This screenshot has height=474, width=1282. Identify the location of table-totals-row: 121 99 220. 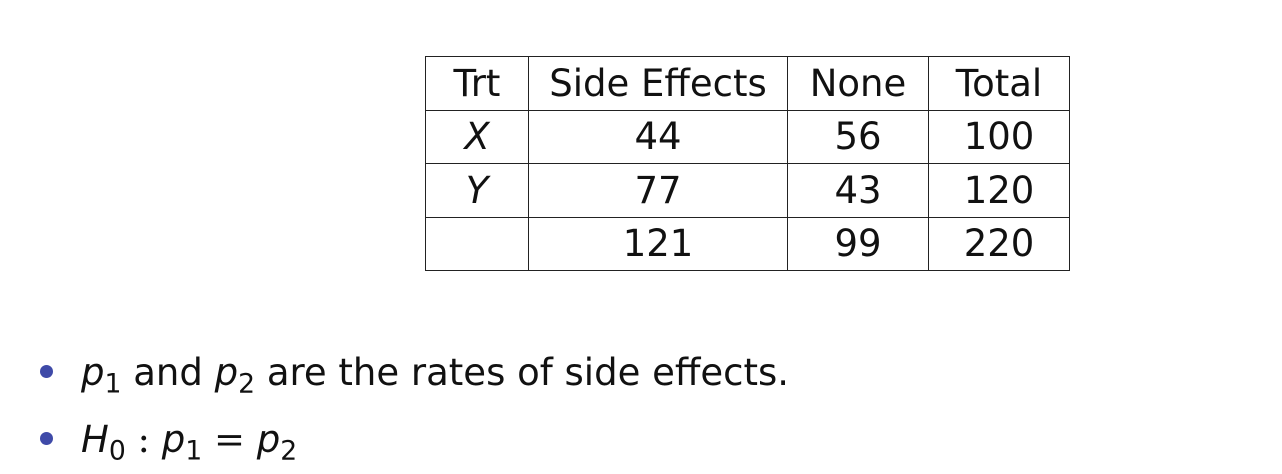
(747, 243).